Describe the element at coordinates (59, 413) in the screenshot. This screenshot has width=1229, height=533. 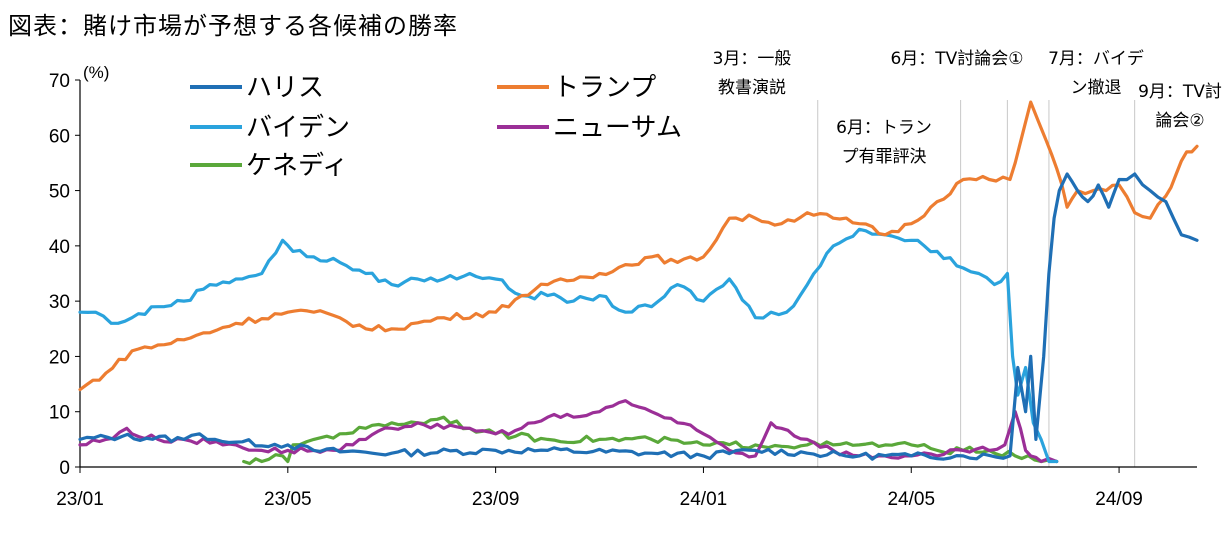
I see `y-tick-label: 10` at that location.